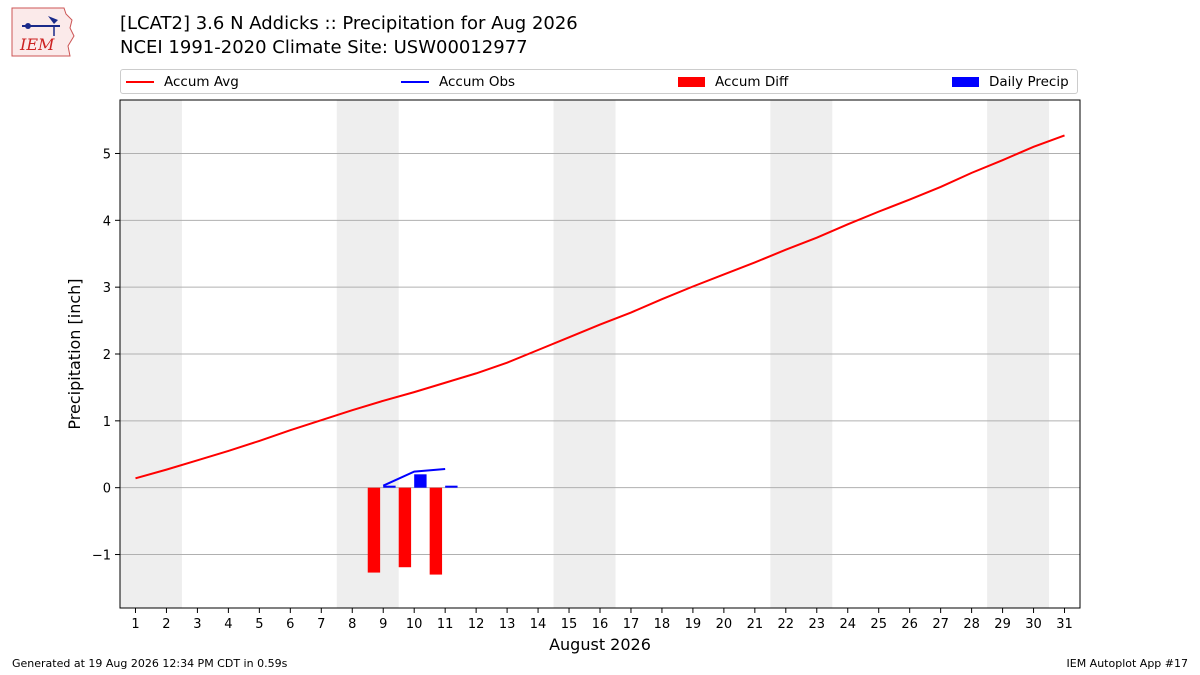 The image size is (1200, 675). What do you see at coordinates (74, 353) in the screenshot?
I see `y-axis-label: Precipitation [inch]` at bounding box center [74, 353].